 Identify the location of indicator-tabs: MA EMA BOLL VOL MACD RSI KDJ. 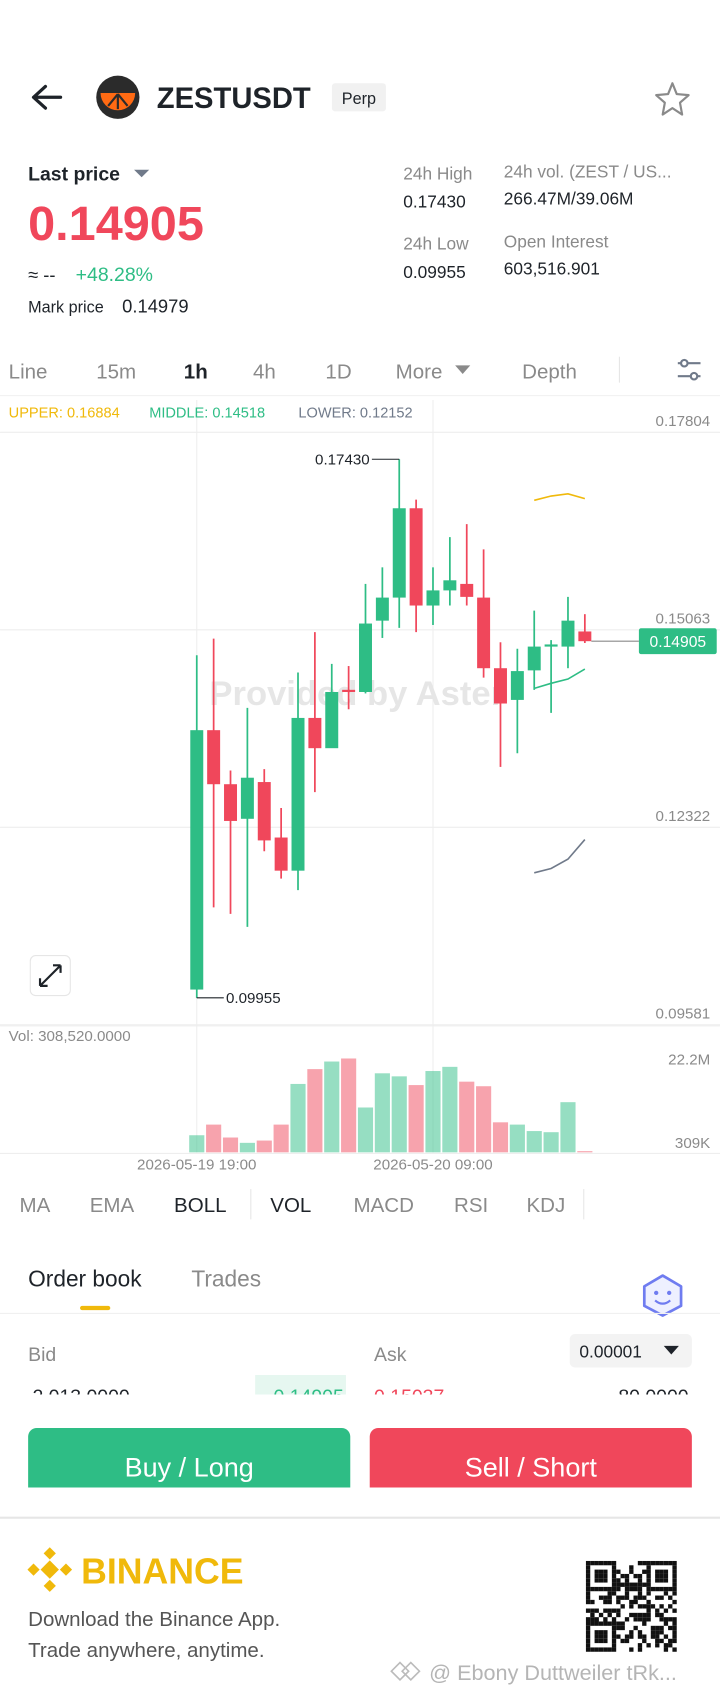
(292, 1205).